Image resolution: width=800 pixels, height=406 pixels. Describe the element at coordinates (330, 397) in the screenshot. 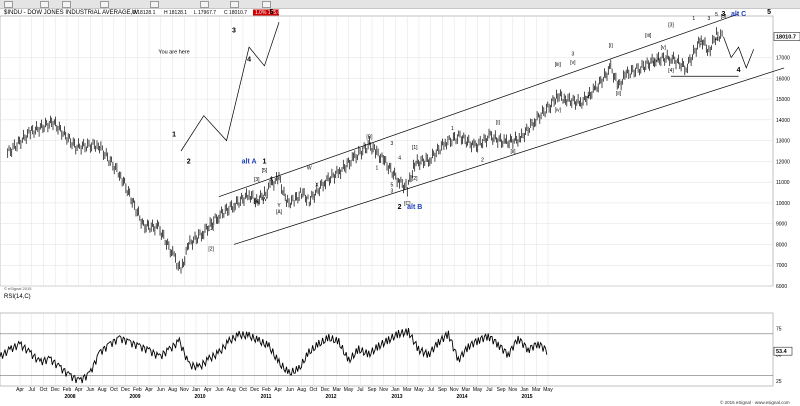

I see `x-year-label: 2012` at that location.